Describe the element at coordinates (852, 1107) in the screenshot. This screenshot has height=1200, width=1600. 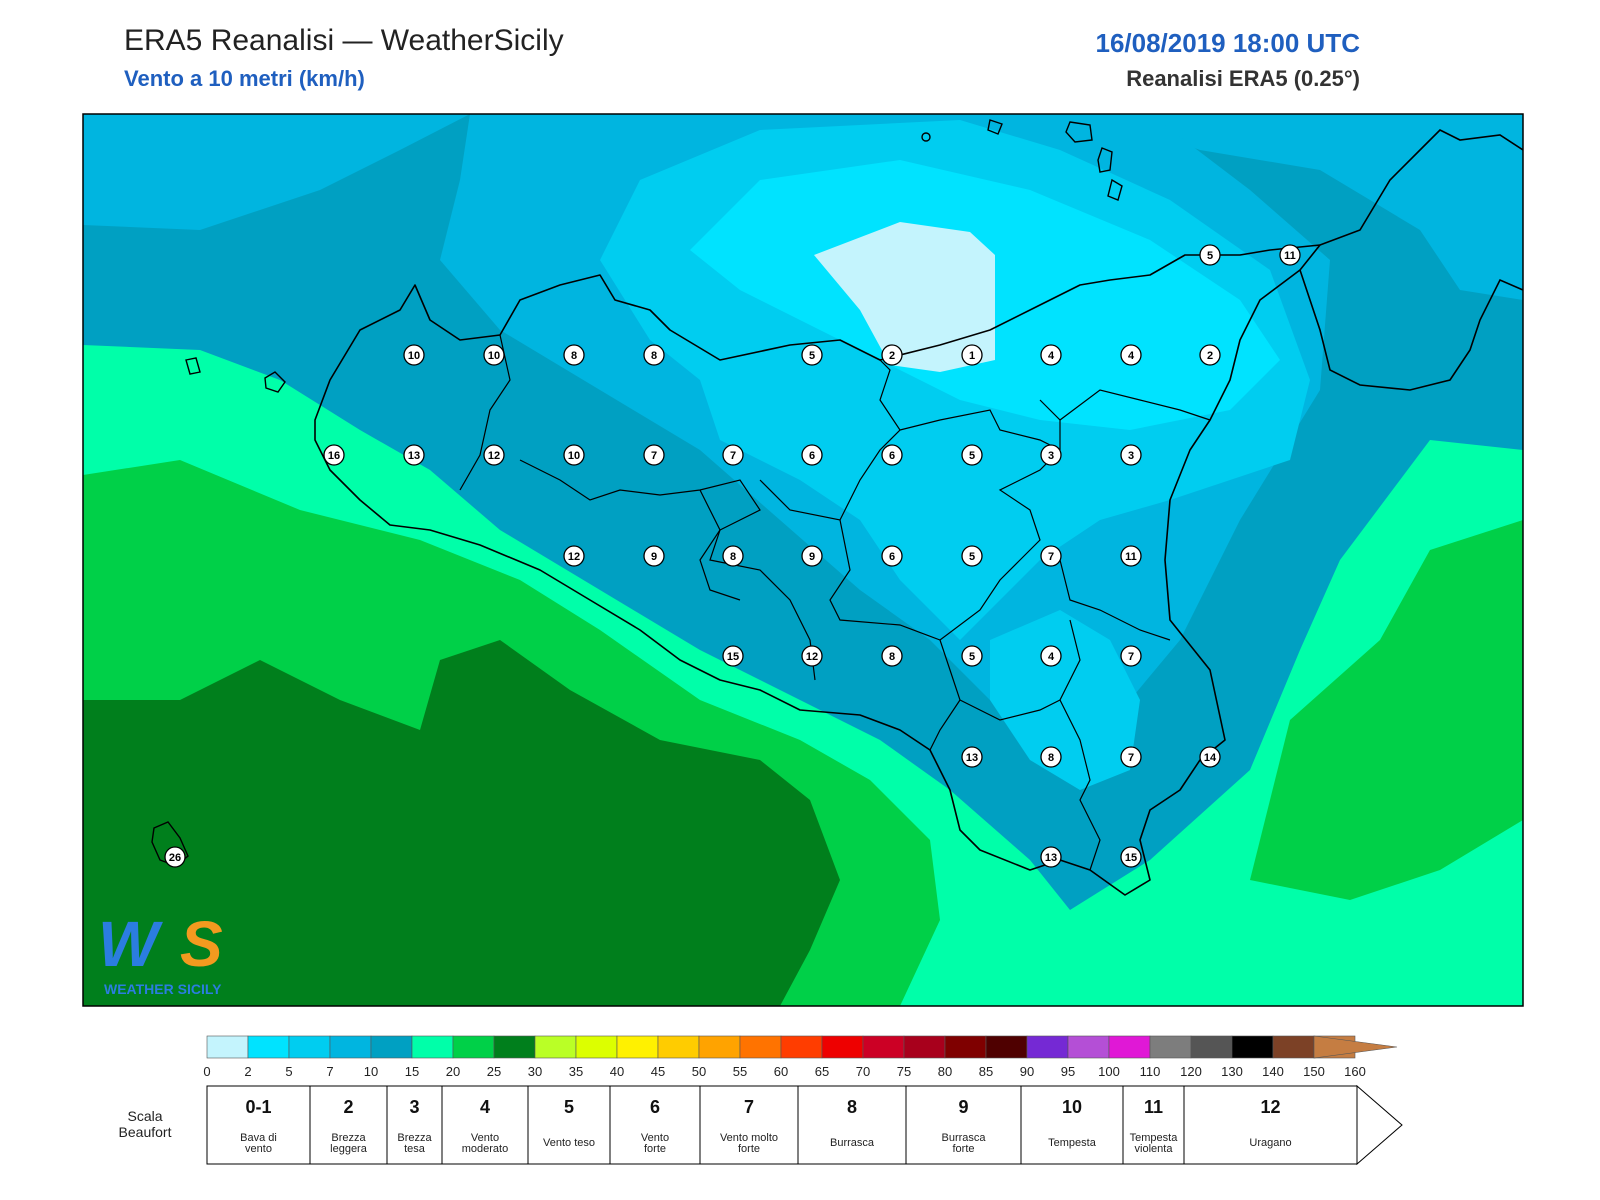
I see `beaufort-number: 8` at that location.